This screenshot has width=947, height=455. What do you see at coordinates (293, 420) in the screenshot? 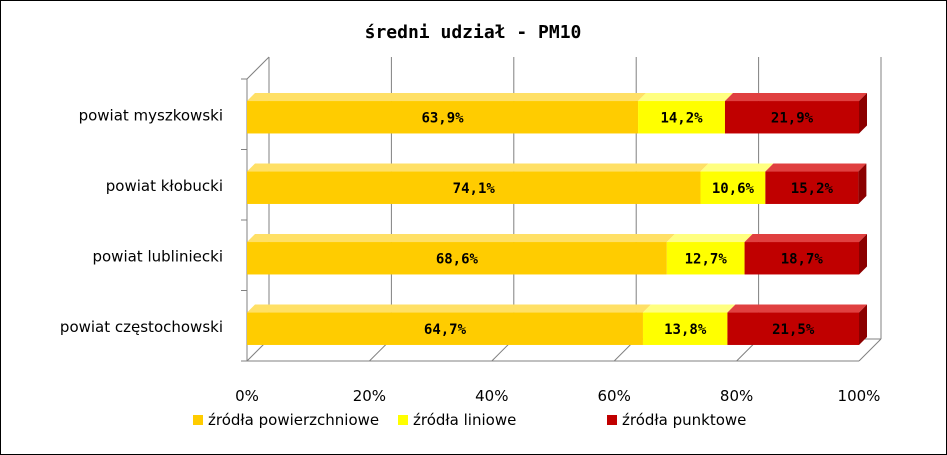
I see `legend-label: źródła powierzchniowe` at bounding box center [293, 420].